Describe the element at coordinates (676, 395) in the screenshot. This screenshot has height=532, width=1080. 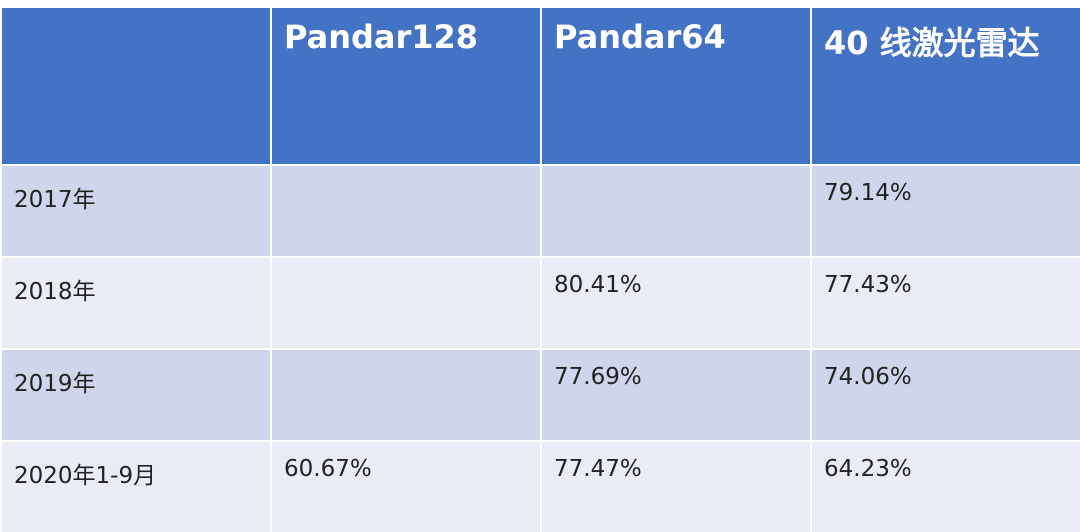
I see `table-cell: 77.69%` at that location.